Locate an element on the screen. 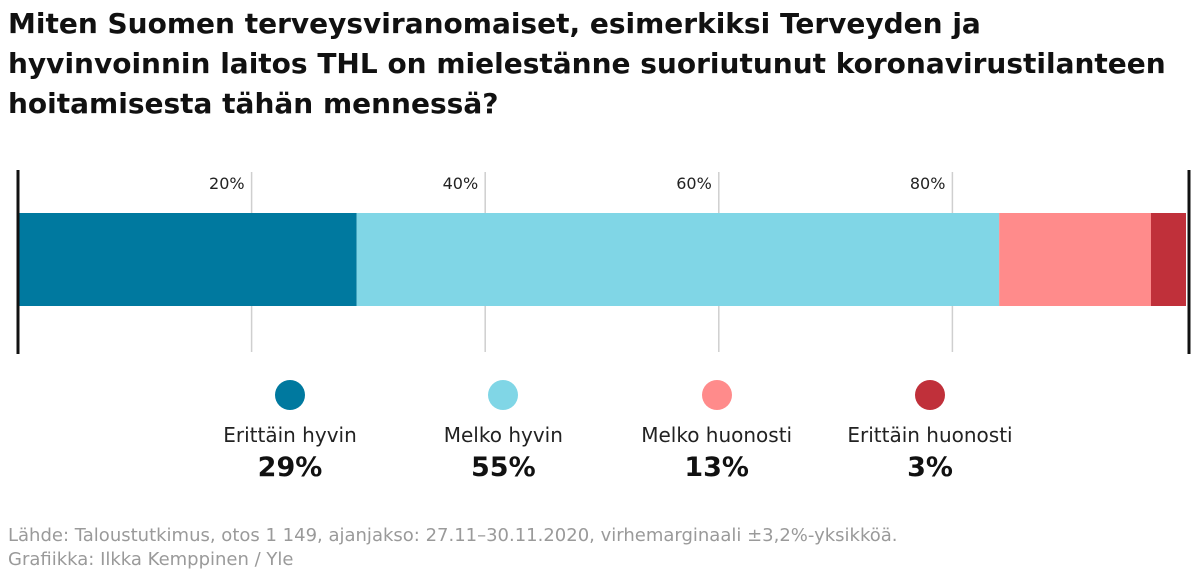 The height and width of the screenshot is (582, 1199). legend-item-melko-huonosti: Melko huonosti 13% is located at coordinates (717, 431).